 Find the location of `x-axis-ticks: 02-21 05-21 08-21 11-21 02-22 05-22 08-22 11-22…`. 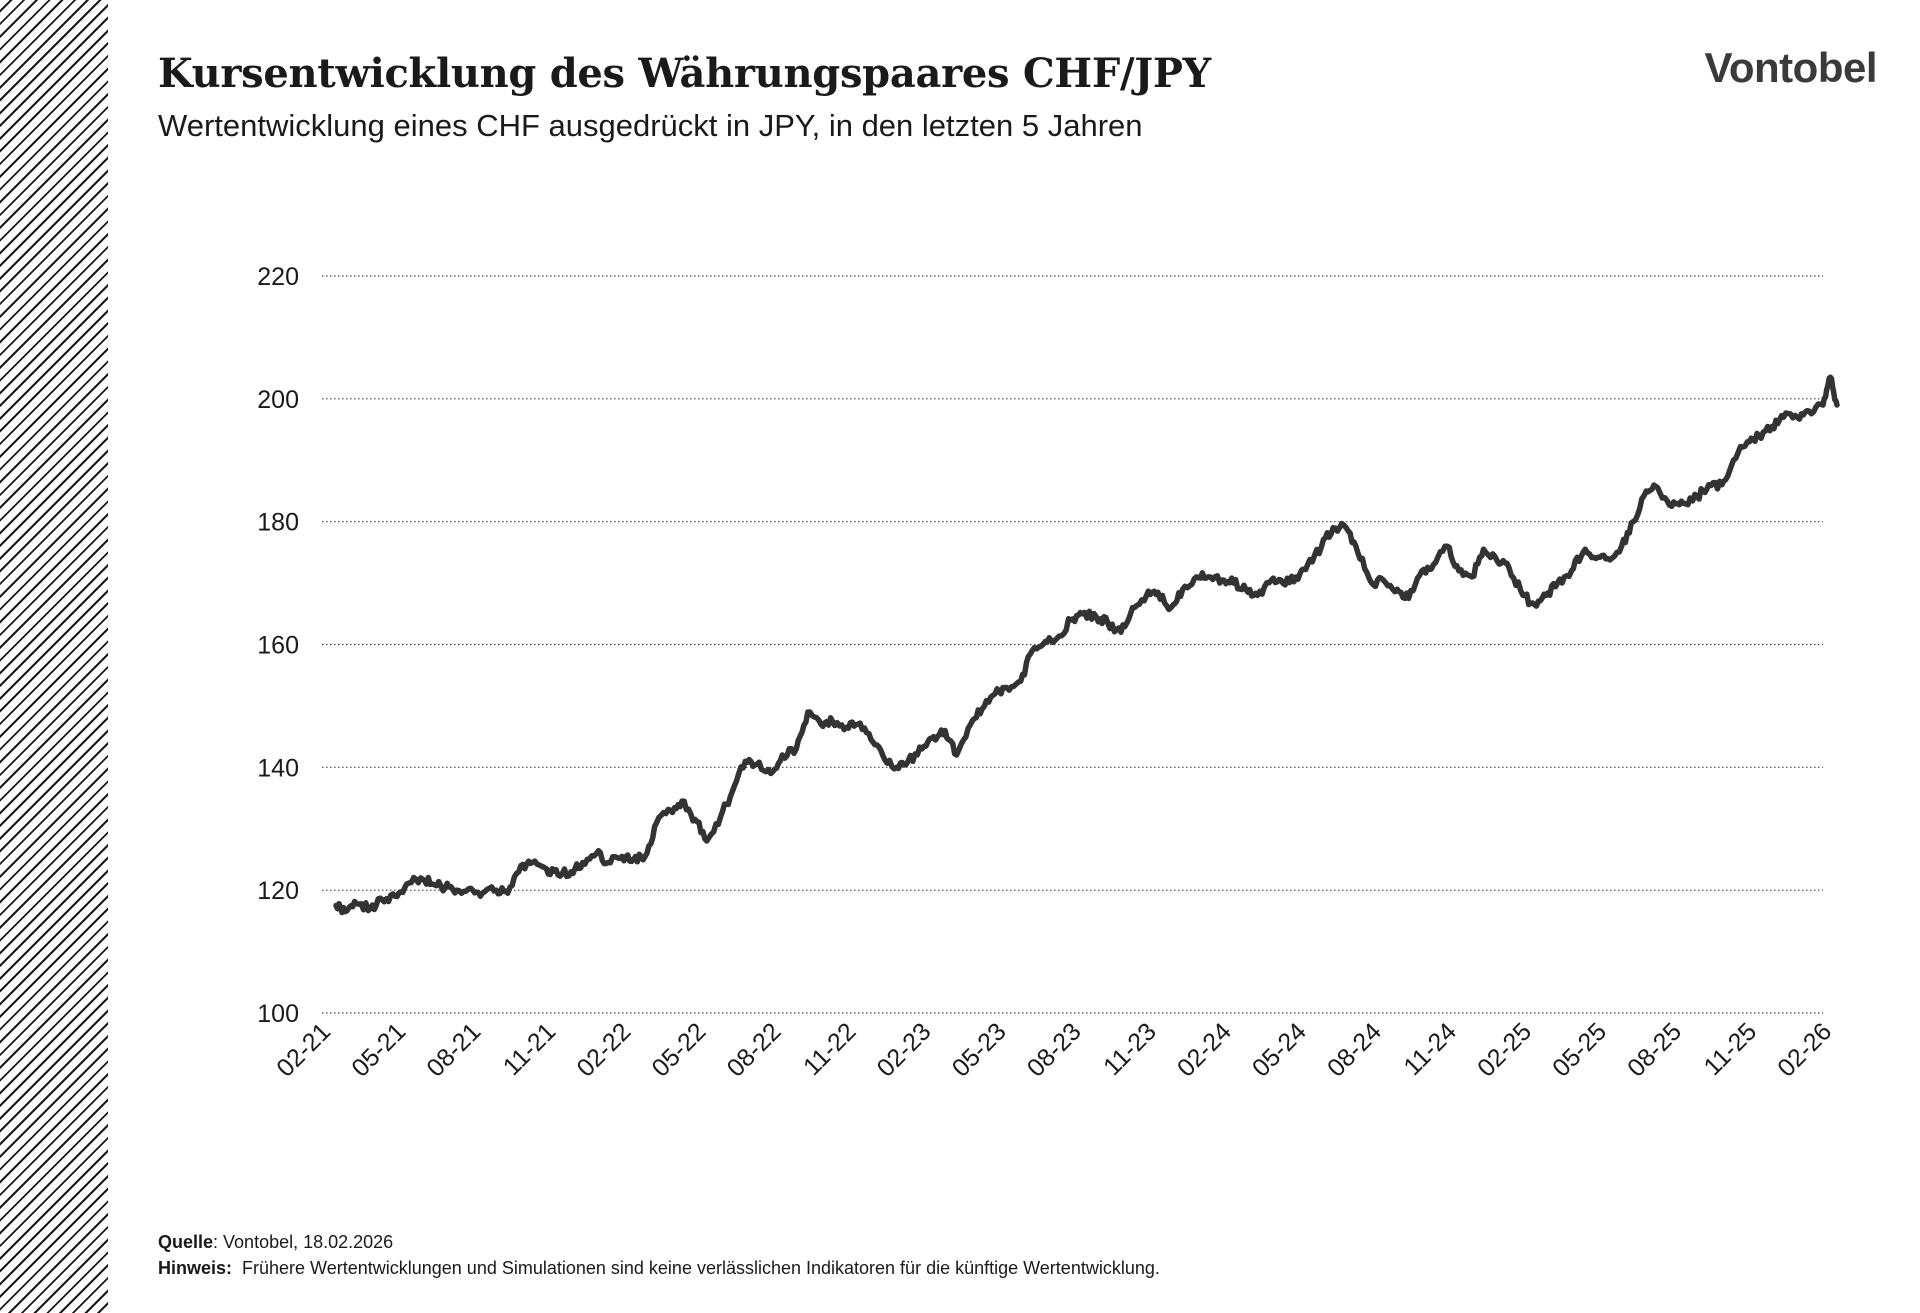

x-axis-ticks: 02-21 05-21 08-21 11-21 02-22 05-22 08-22 11-22… is located at coordinates (1054, 1049).